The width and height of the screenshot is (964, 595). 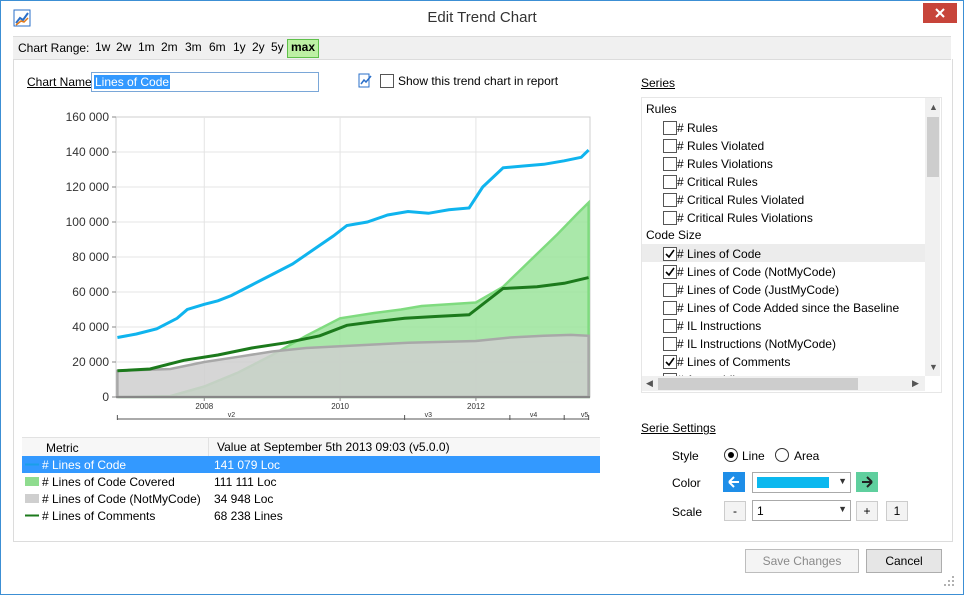 What do you see at coordinates (731, 455) in the screenshot?
I see `style-line-radio` at bounding box center [731, 455].